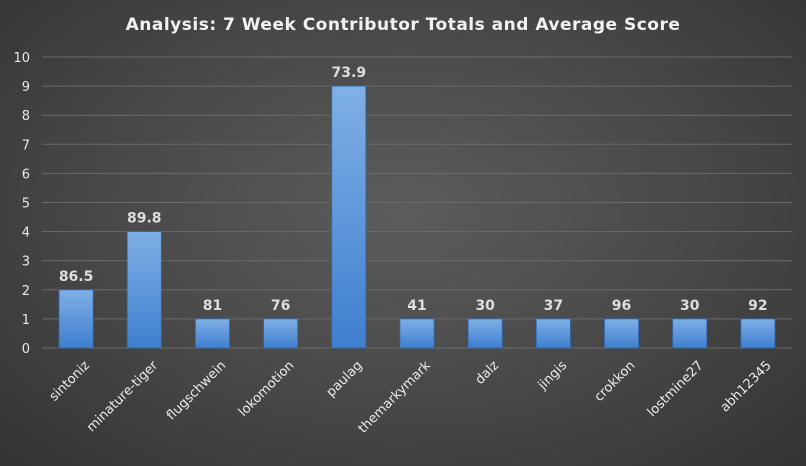 The height and width of the screenshot is (466, 806). What do you see at coordinates (417, 333) in the screenshot?
I see `bar-themarkymark` at bounding box center [417, 333].